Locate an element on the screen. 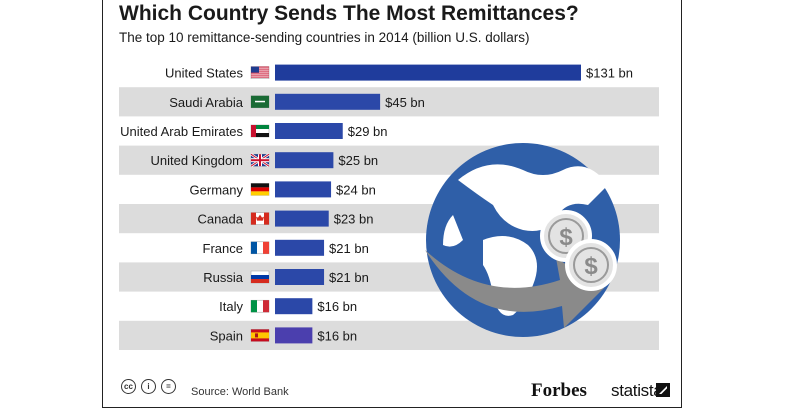 This screenshot has width=800, height=410. category-label: Saudi Arabia is located at coordinates (206, 102).